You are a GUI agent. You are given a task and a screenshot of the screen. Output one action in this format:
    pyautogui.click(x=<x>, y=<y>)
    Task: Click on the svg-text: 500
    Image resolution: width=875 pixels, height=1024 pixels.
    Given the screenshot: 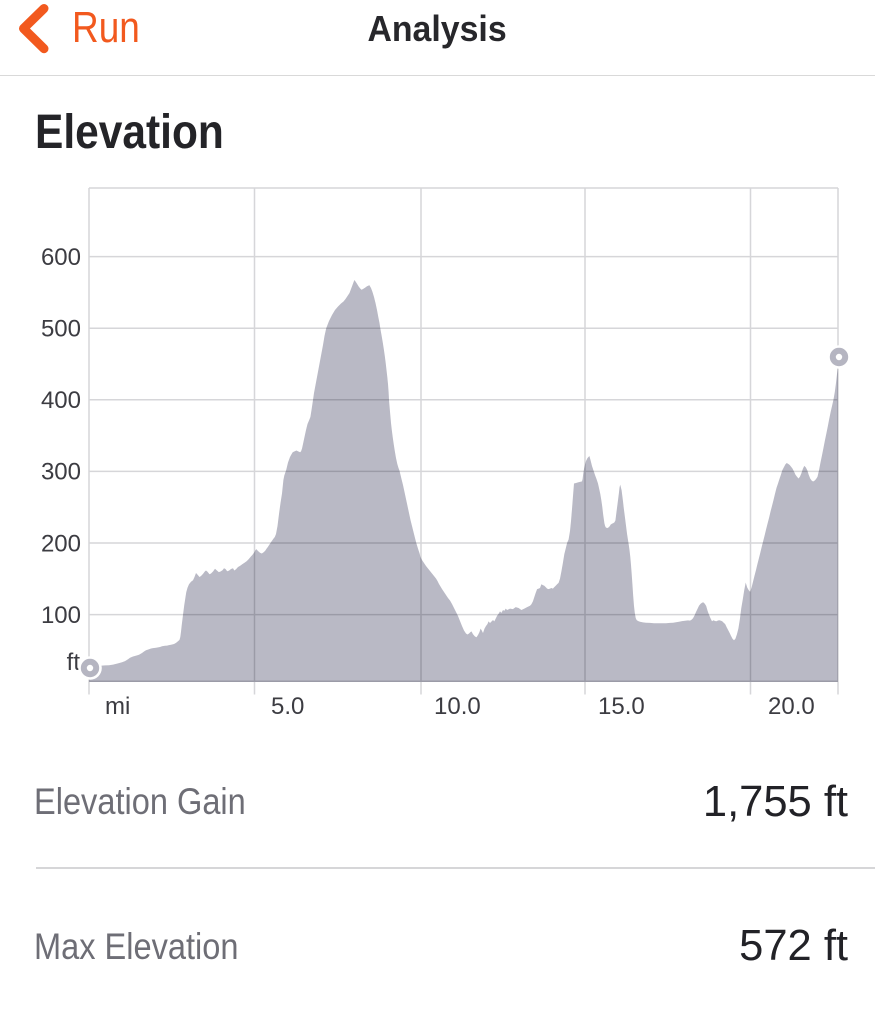 What is the action you would take?
    pyautogui.click(x=61, y=329)
    